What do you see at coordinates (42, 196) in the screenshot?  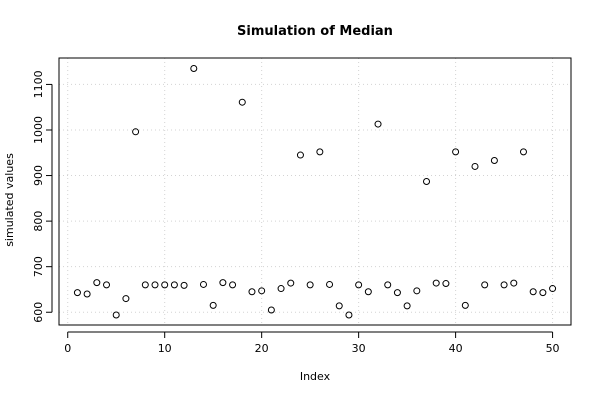 I see `y-axis: 600 700 800 900 1000 1100` at bounding box center [42, 196].